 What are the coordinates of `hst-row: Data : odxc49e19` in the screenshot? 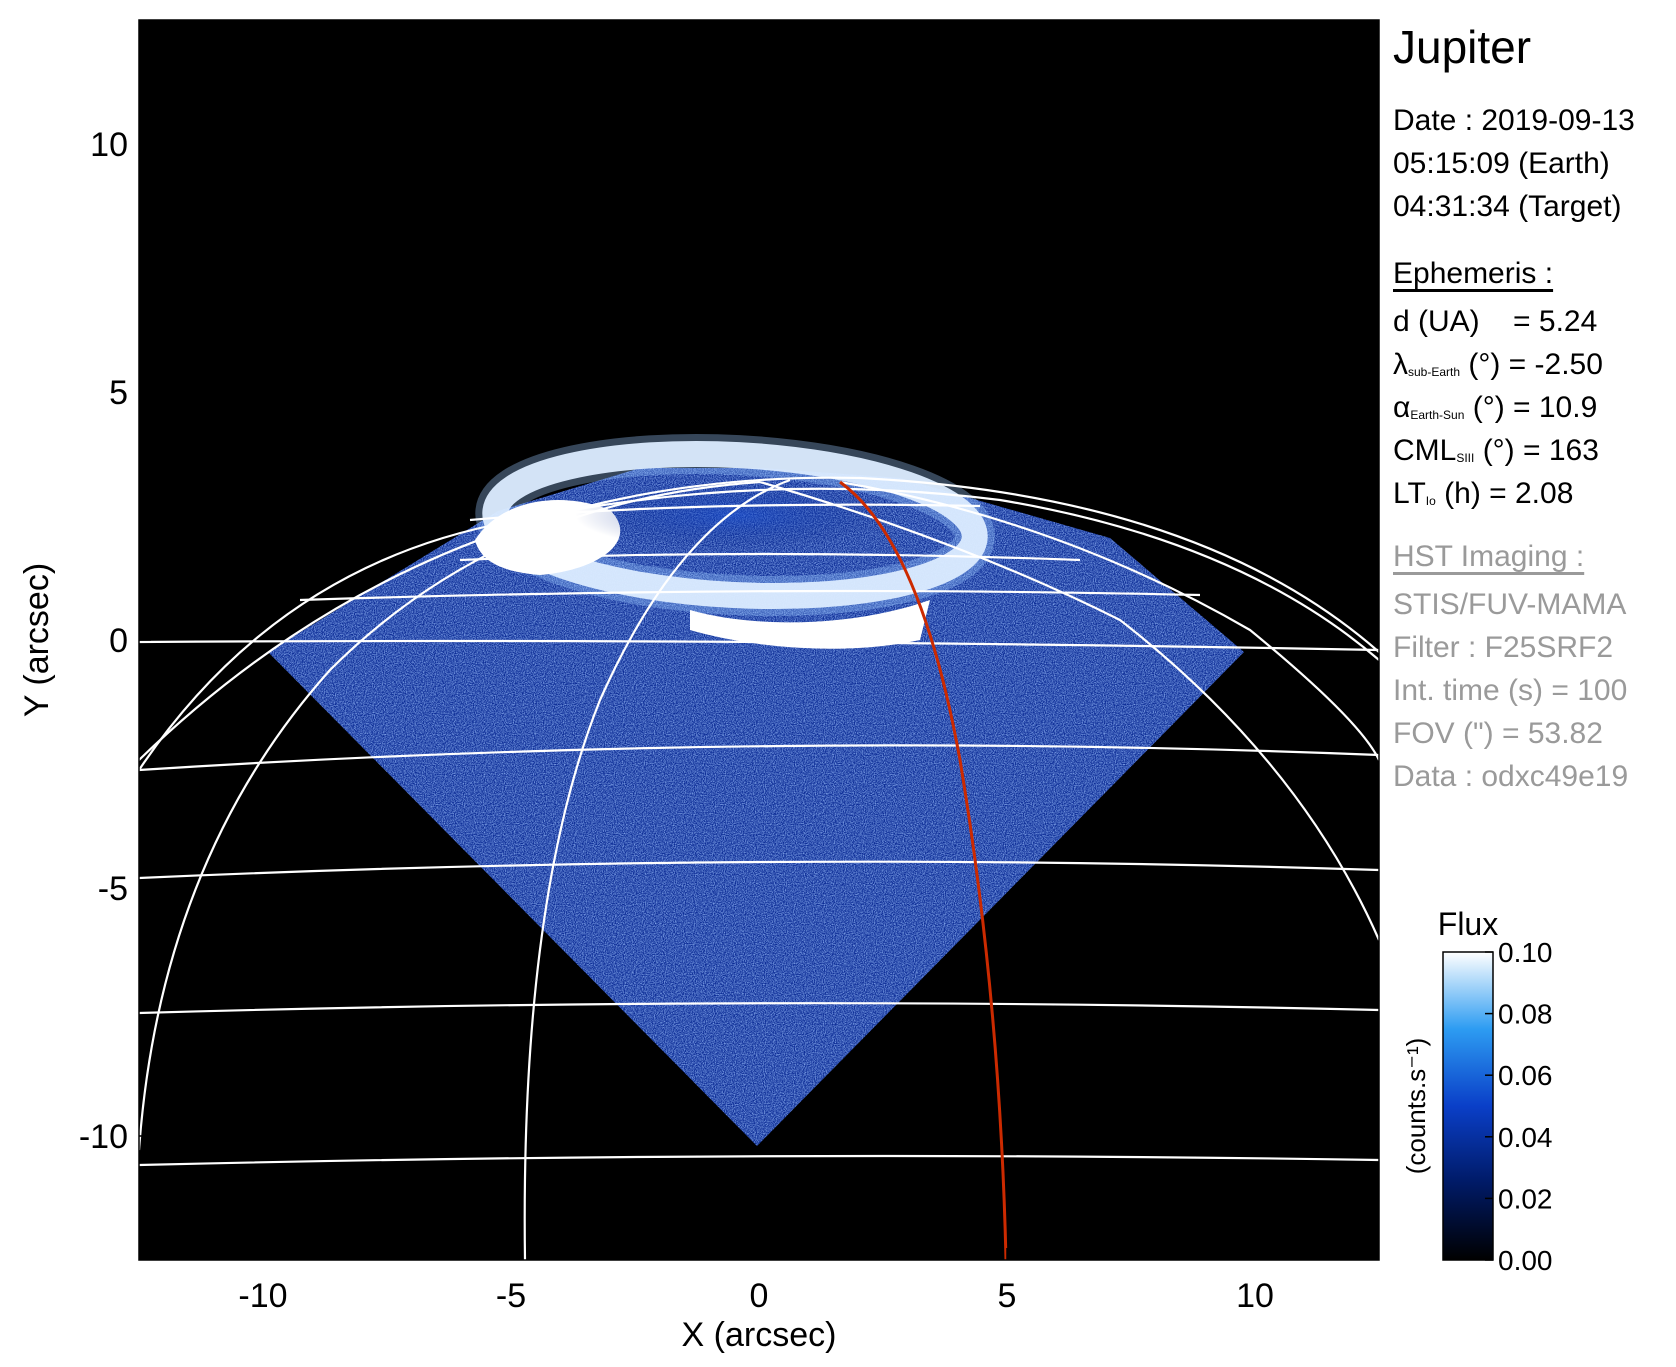 It's located at (1511, 776).